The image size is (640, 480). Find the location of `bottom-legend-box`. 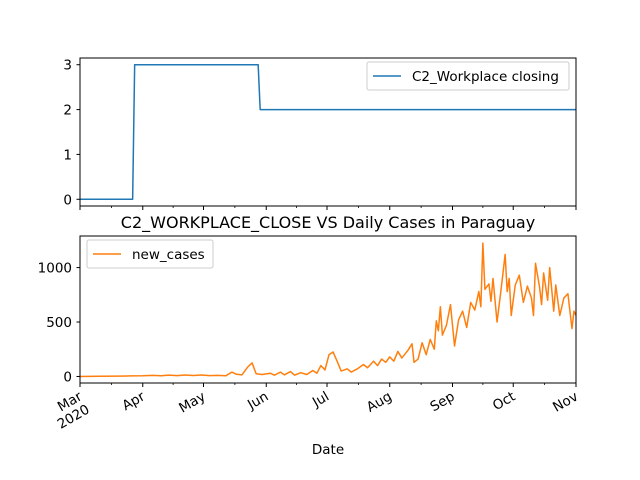

bottom-legend-box is located at coordinates (150, 254).